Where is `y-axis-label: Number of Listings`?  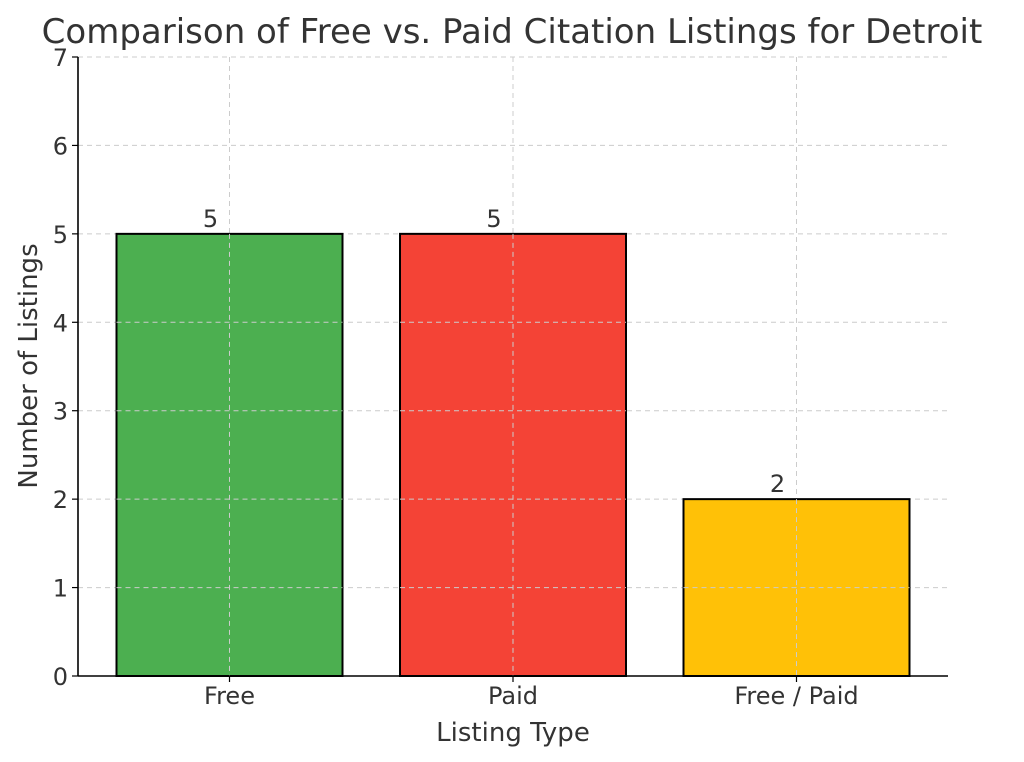
y-axis-label: Number of Listings is located at coordinates (29, 365).